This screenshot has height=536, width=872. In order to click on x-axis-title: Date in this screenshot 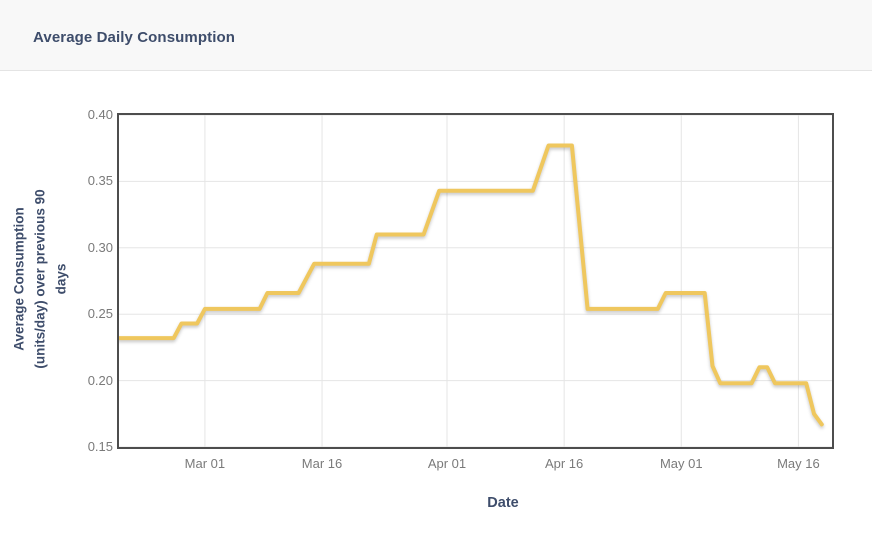, I will do `click(503, 503)`.